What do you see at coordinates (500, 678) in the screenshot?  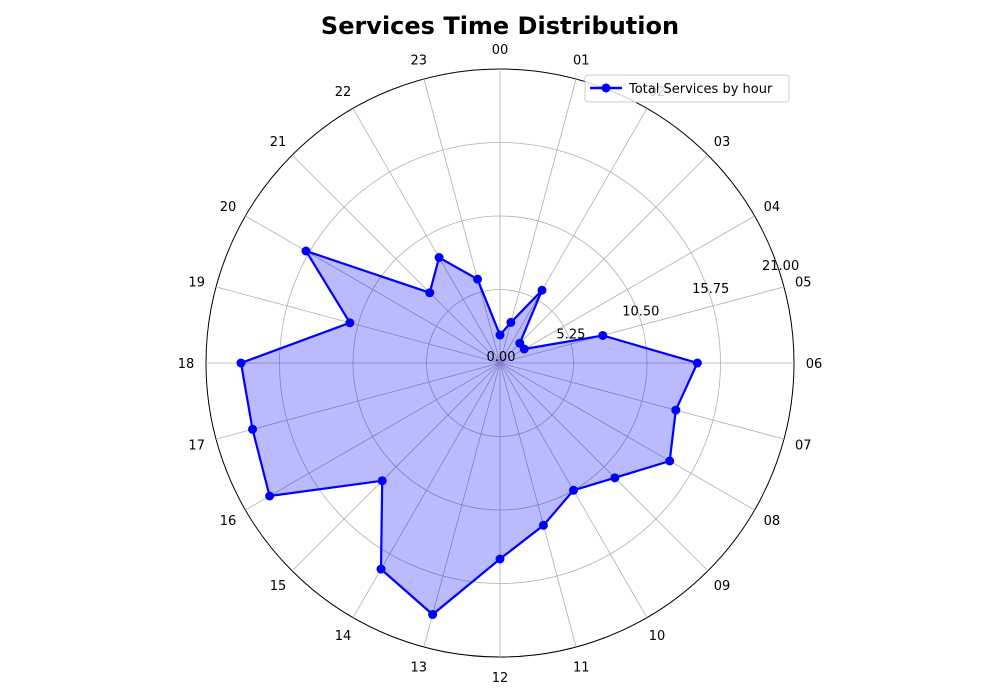 I see `hour-tick-label: 12` at bounding box center [500, 678].